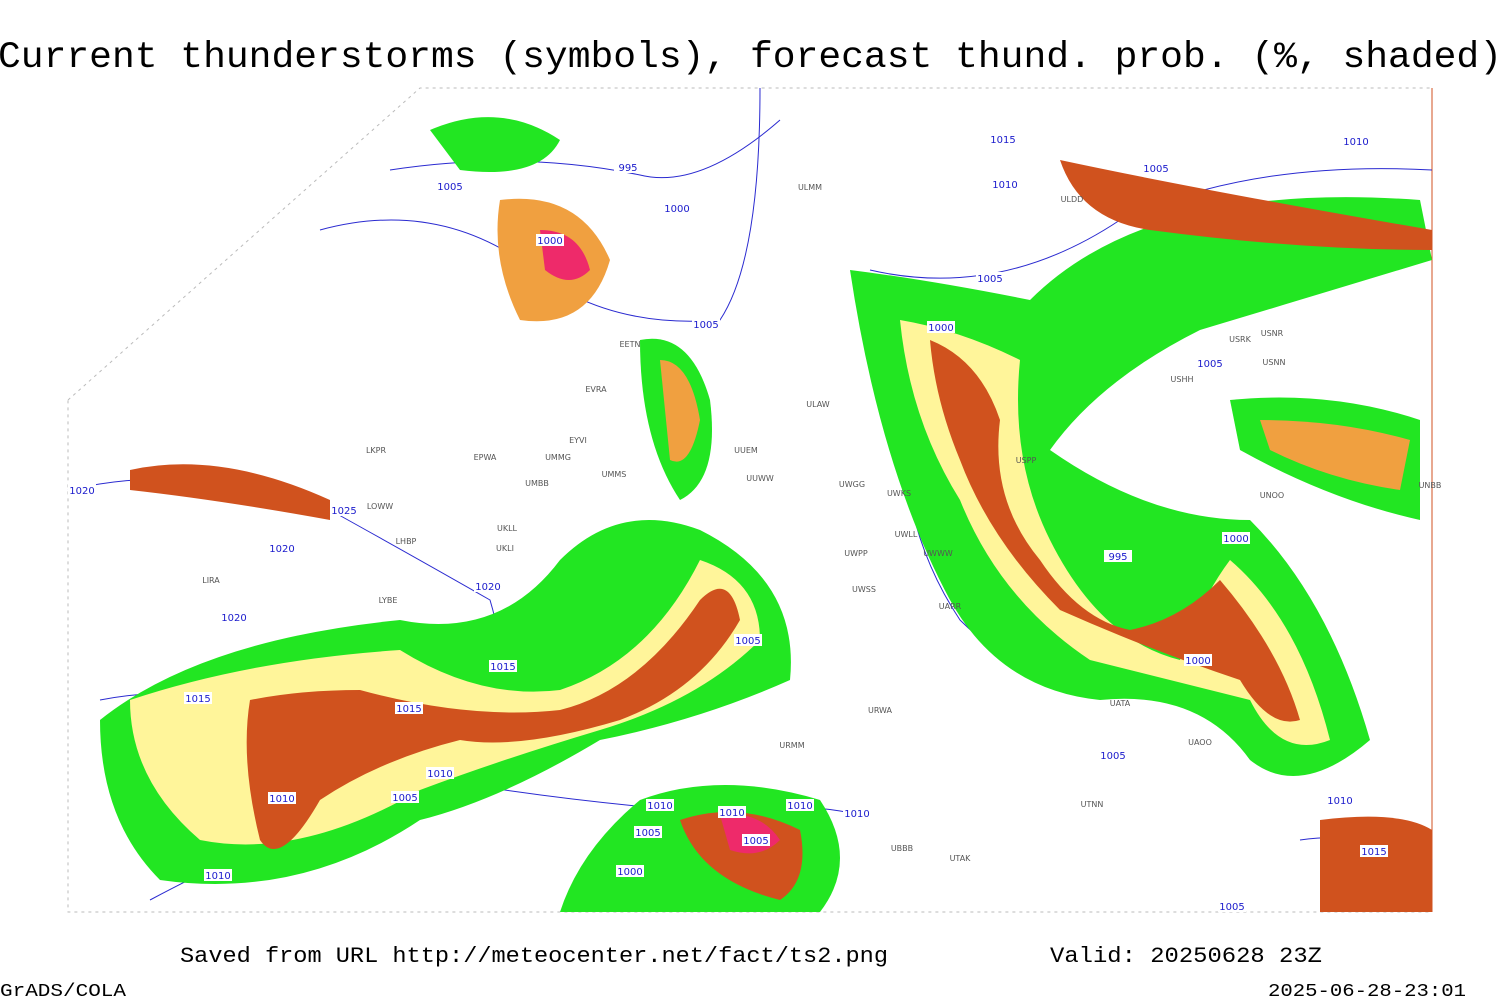 The width and height of the screenshot is (1500, 1000). Describe the element at coordinates (211, 580) in the screenshot. I see `station-label: LIRA` at that location.